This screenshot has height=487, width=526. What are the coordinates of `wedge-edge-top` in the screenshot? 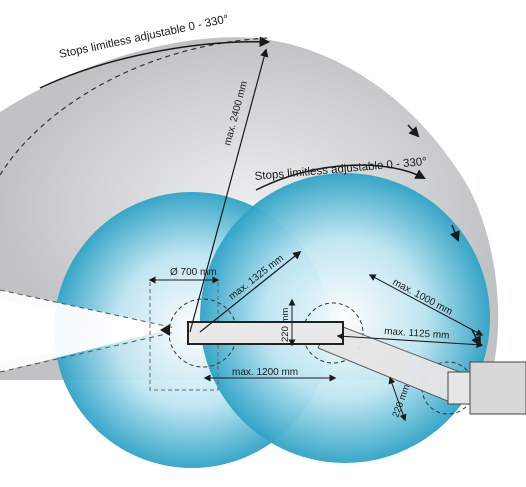 It's located at (88, 309).